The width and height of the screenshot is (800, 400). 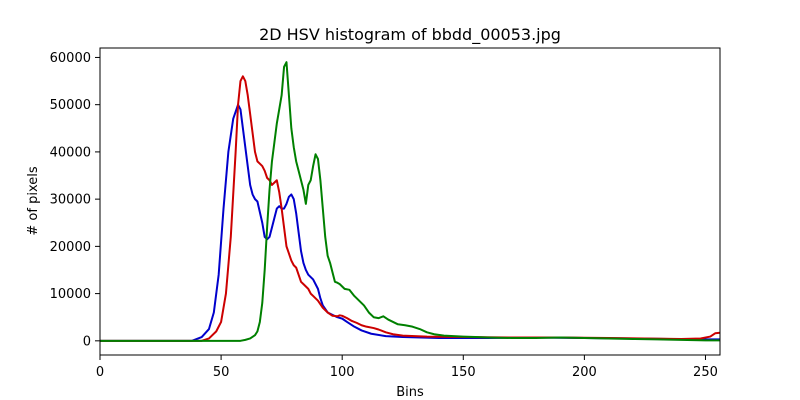 I want to click on y-axis-ticks: 0 10000 20000 30000 40000 50000 60000, so click(x=75, y=200).